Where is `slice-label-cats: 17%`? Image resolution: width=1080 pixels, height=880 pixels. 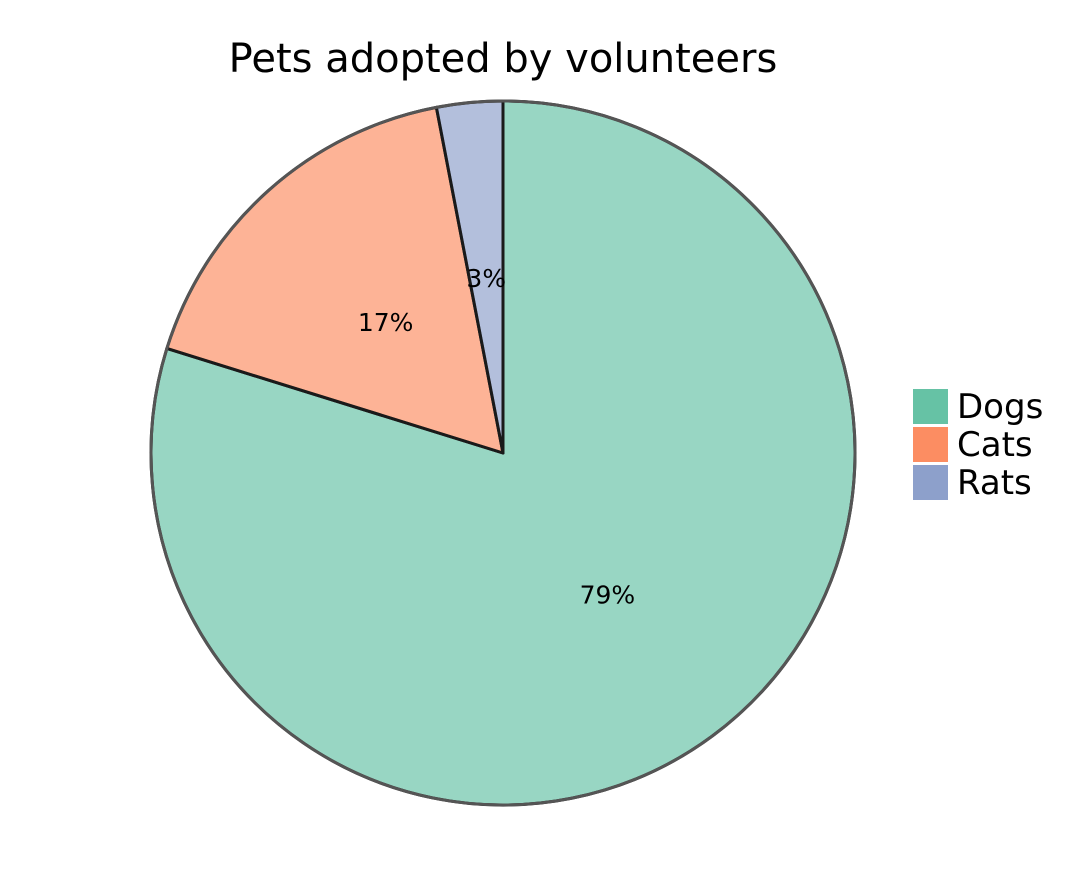
slice-label-cats: 17% is located at coordinates (386, 322).